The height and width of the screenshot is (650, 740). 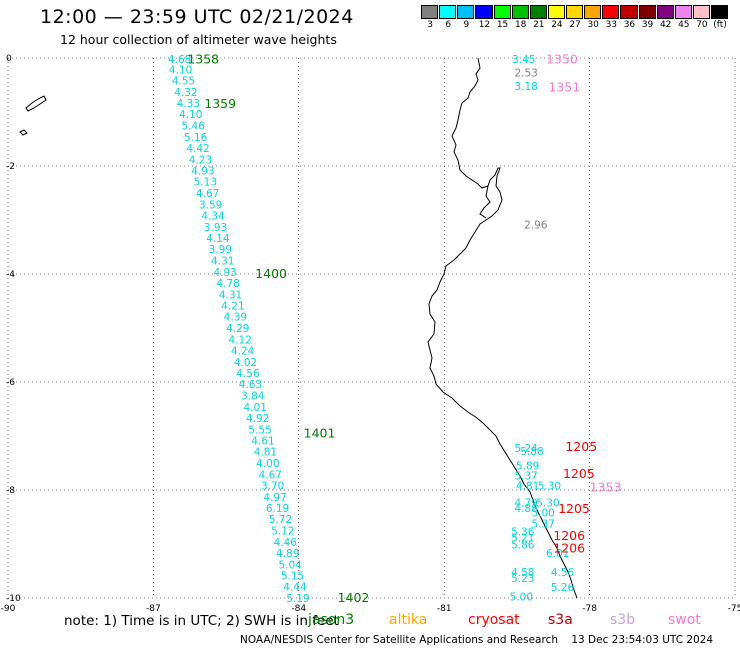 I want to click on wave-height-value: 4.10, so click(x=180, y=70).